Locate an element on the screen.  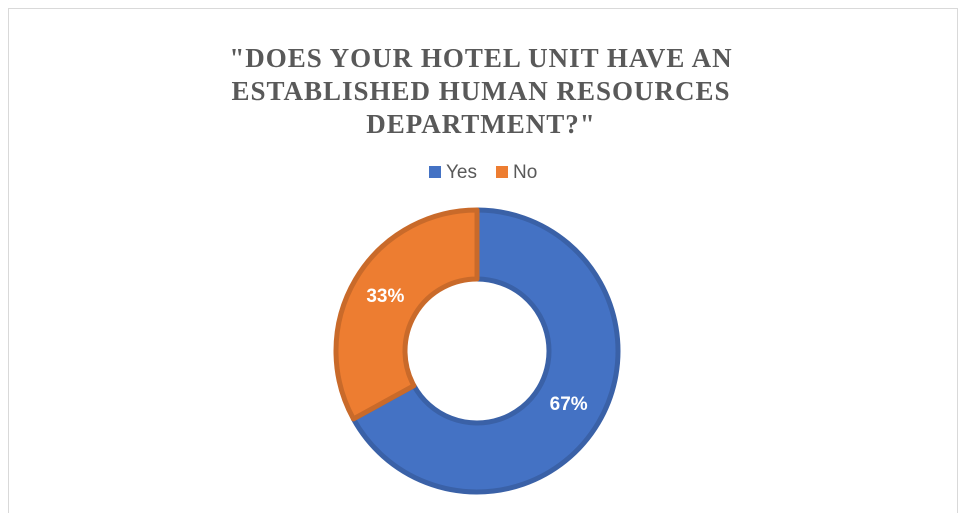
data-label: 67% is located at coordinates (569, 404).